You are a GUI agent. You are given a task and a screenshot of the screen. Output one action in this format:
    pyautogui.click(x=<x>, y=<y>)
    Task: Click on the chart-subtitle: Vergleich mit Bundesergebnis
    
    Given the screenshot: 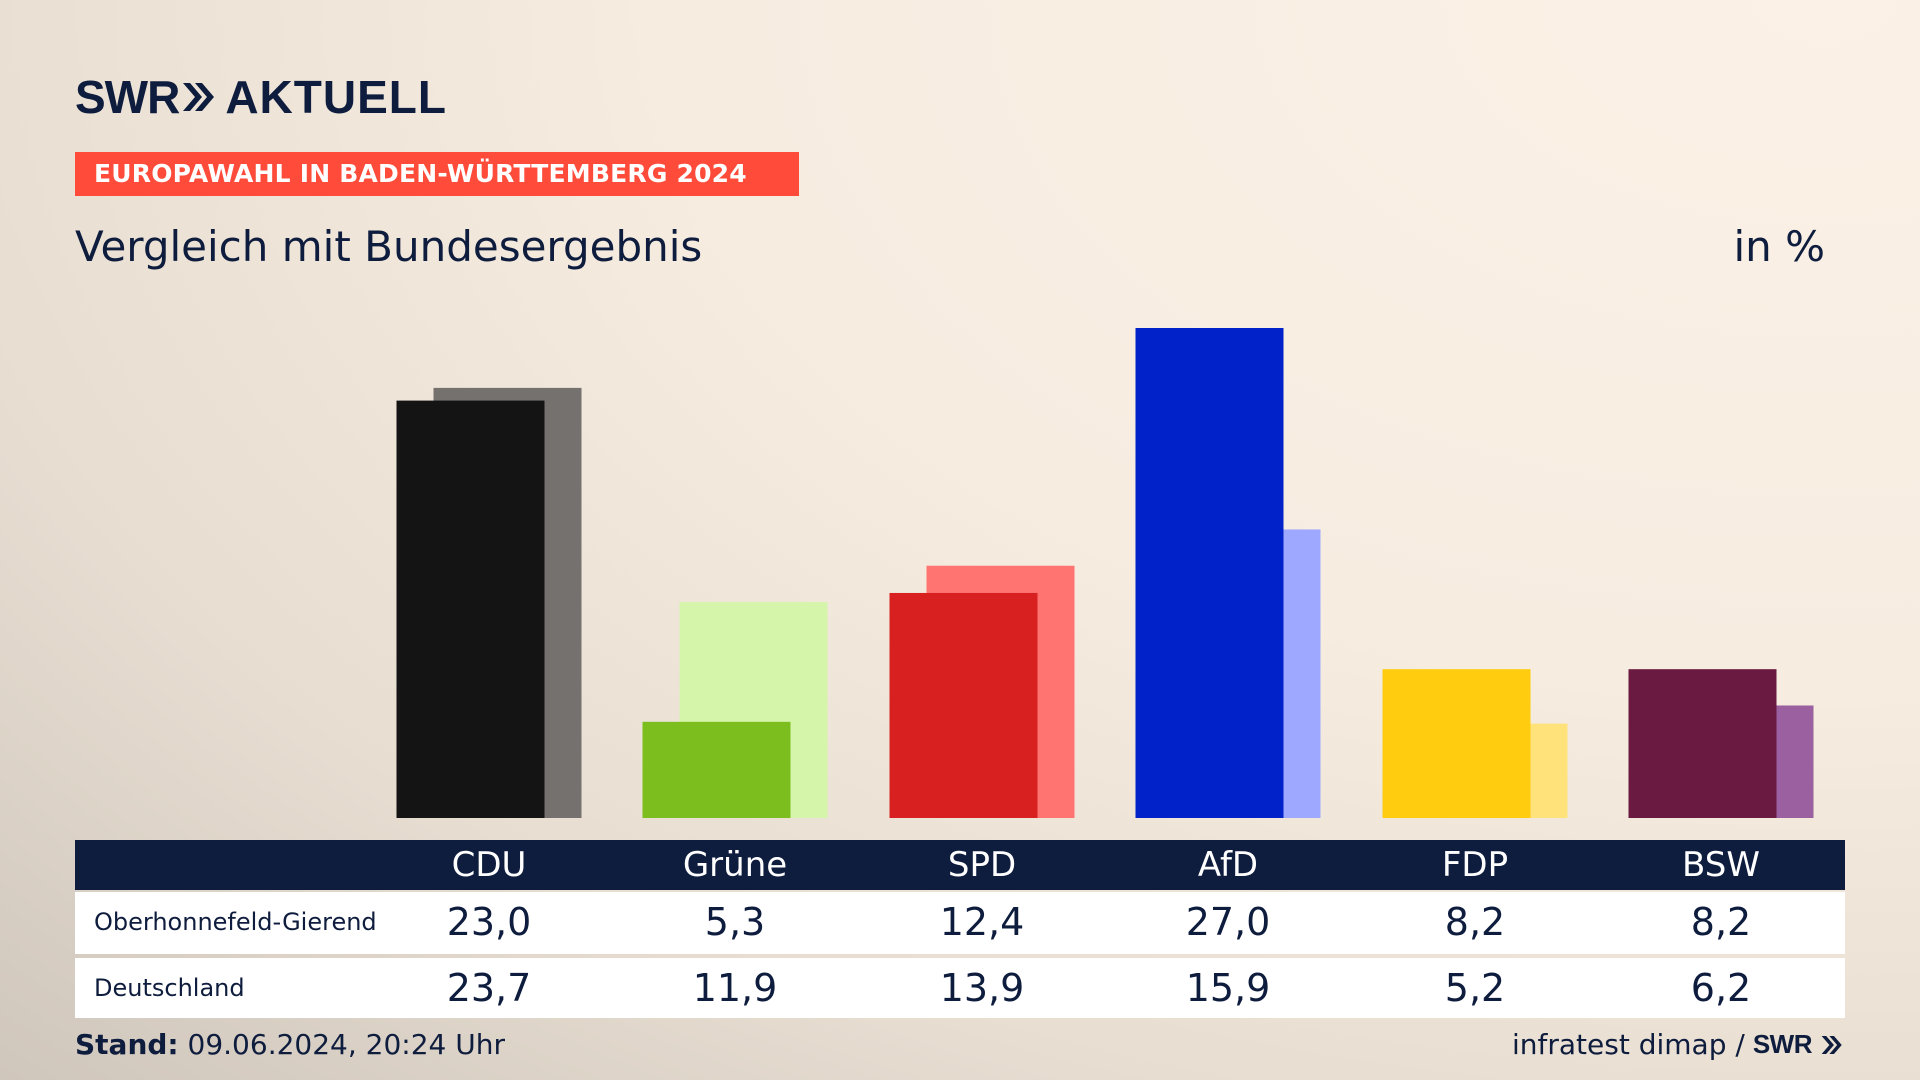 What is the action you would take?
    pyautogui.click(x=389, y=246)
    